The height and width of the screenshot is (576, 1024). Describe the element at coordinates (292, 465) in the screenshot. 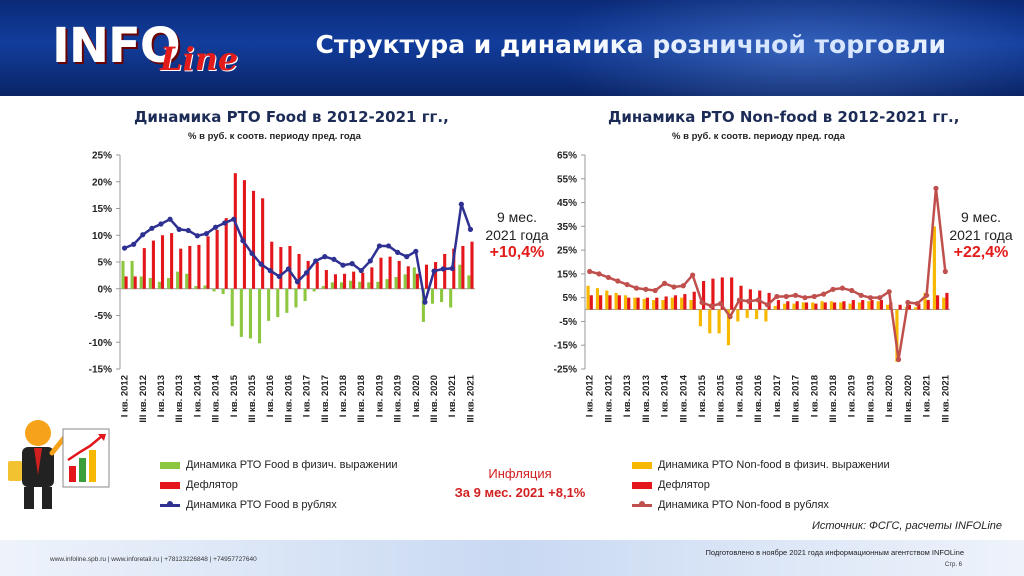

I see `legend-label: Динамика РТО Food в физич. выражении` at that location.